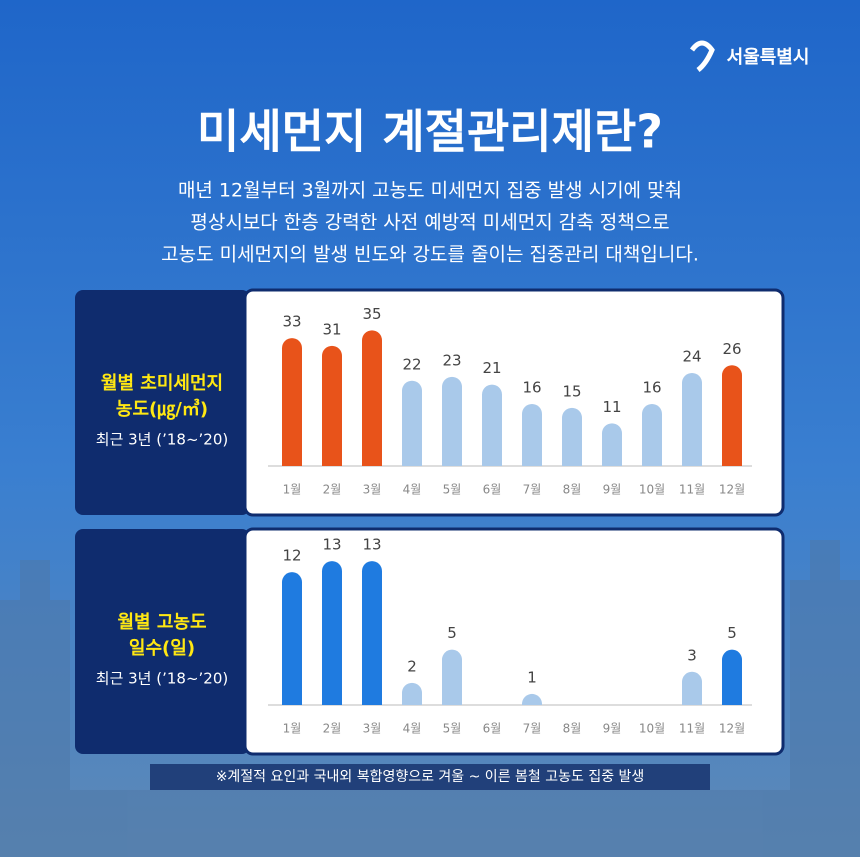 This screenshot has width=860, height=857. I want to click on description: 고농도 미세먼지의 발생 빈도와 강도를 줄이는 집중관리 대책입니다., so click(430, 255).